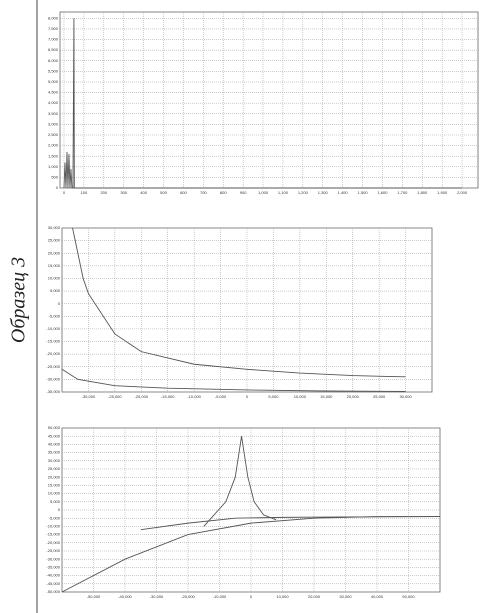 This screenshot has width=485, height=613. Describe the element at coordinates (53, 583) in the screenshot. I see `y-tick-label: -45,000` at that location.